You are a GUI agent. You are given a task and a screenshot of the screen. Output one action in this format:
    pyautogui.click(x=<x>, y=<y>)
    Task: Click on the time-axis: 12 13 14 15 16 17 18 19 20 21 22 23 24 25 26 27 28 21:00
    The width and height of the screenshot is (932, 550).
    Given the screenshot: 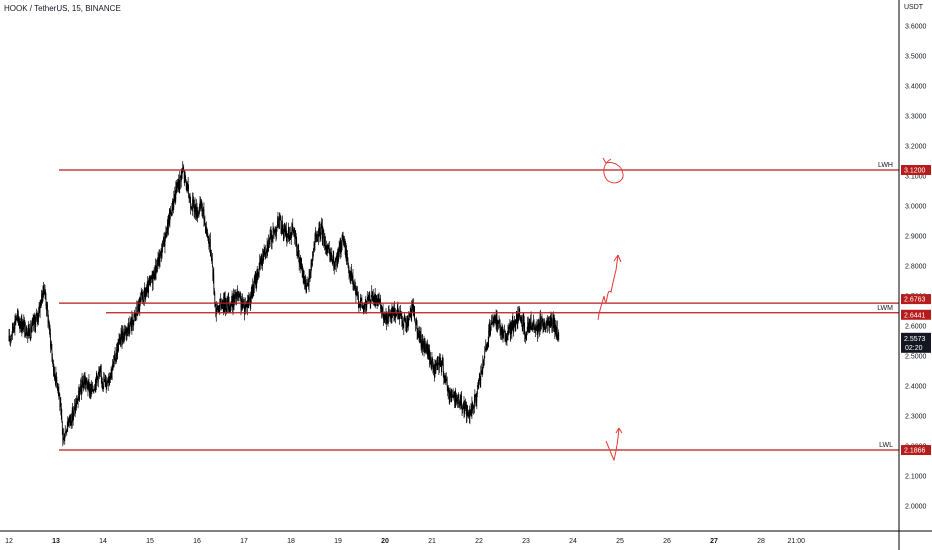 What is the action you would take?
    pyautogui.click(x=466, y=537)
    